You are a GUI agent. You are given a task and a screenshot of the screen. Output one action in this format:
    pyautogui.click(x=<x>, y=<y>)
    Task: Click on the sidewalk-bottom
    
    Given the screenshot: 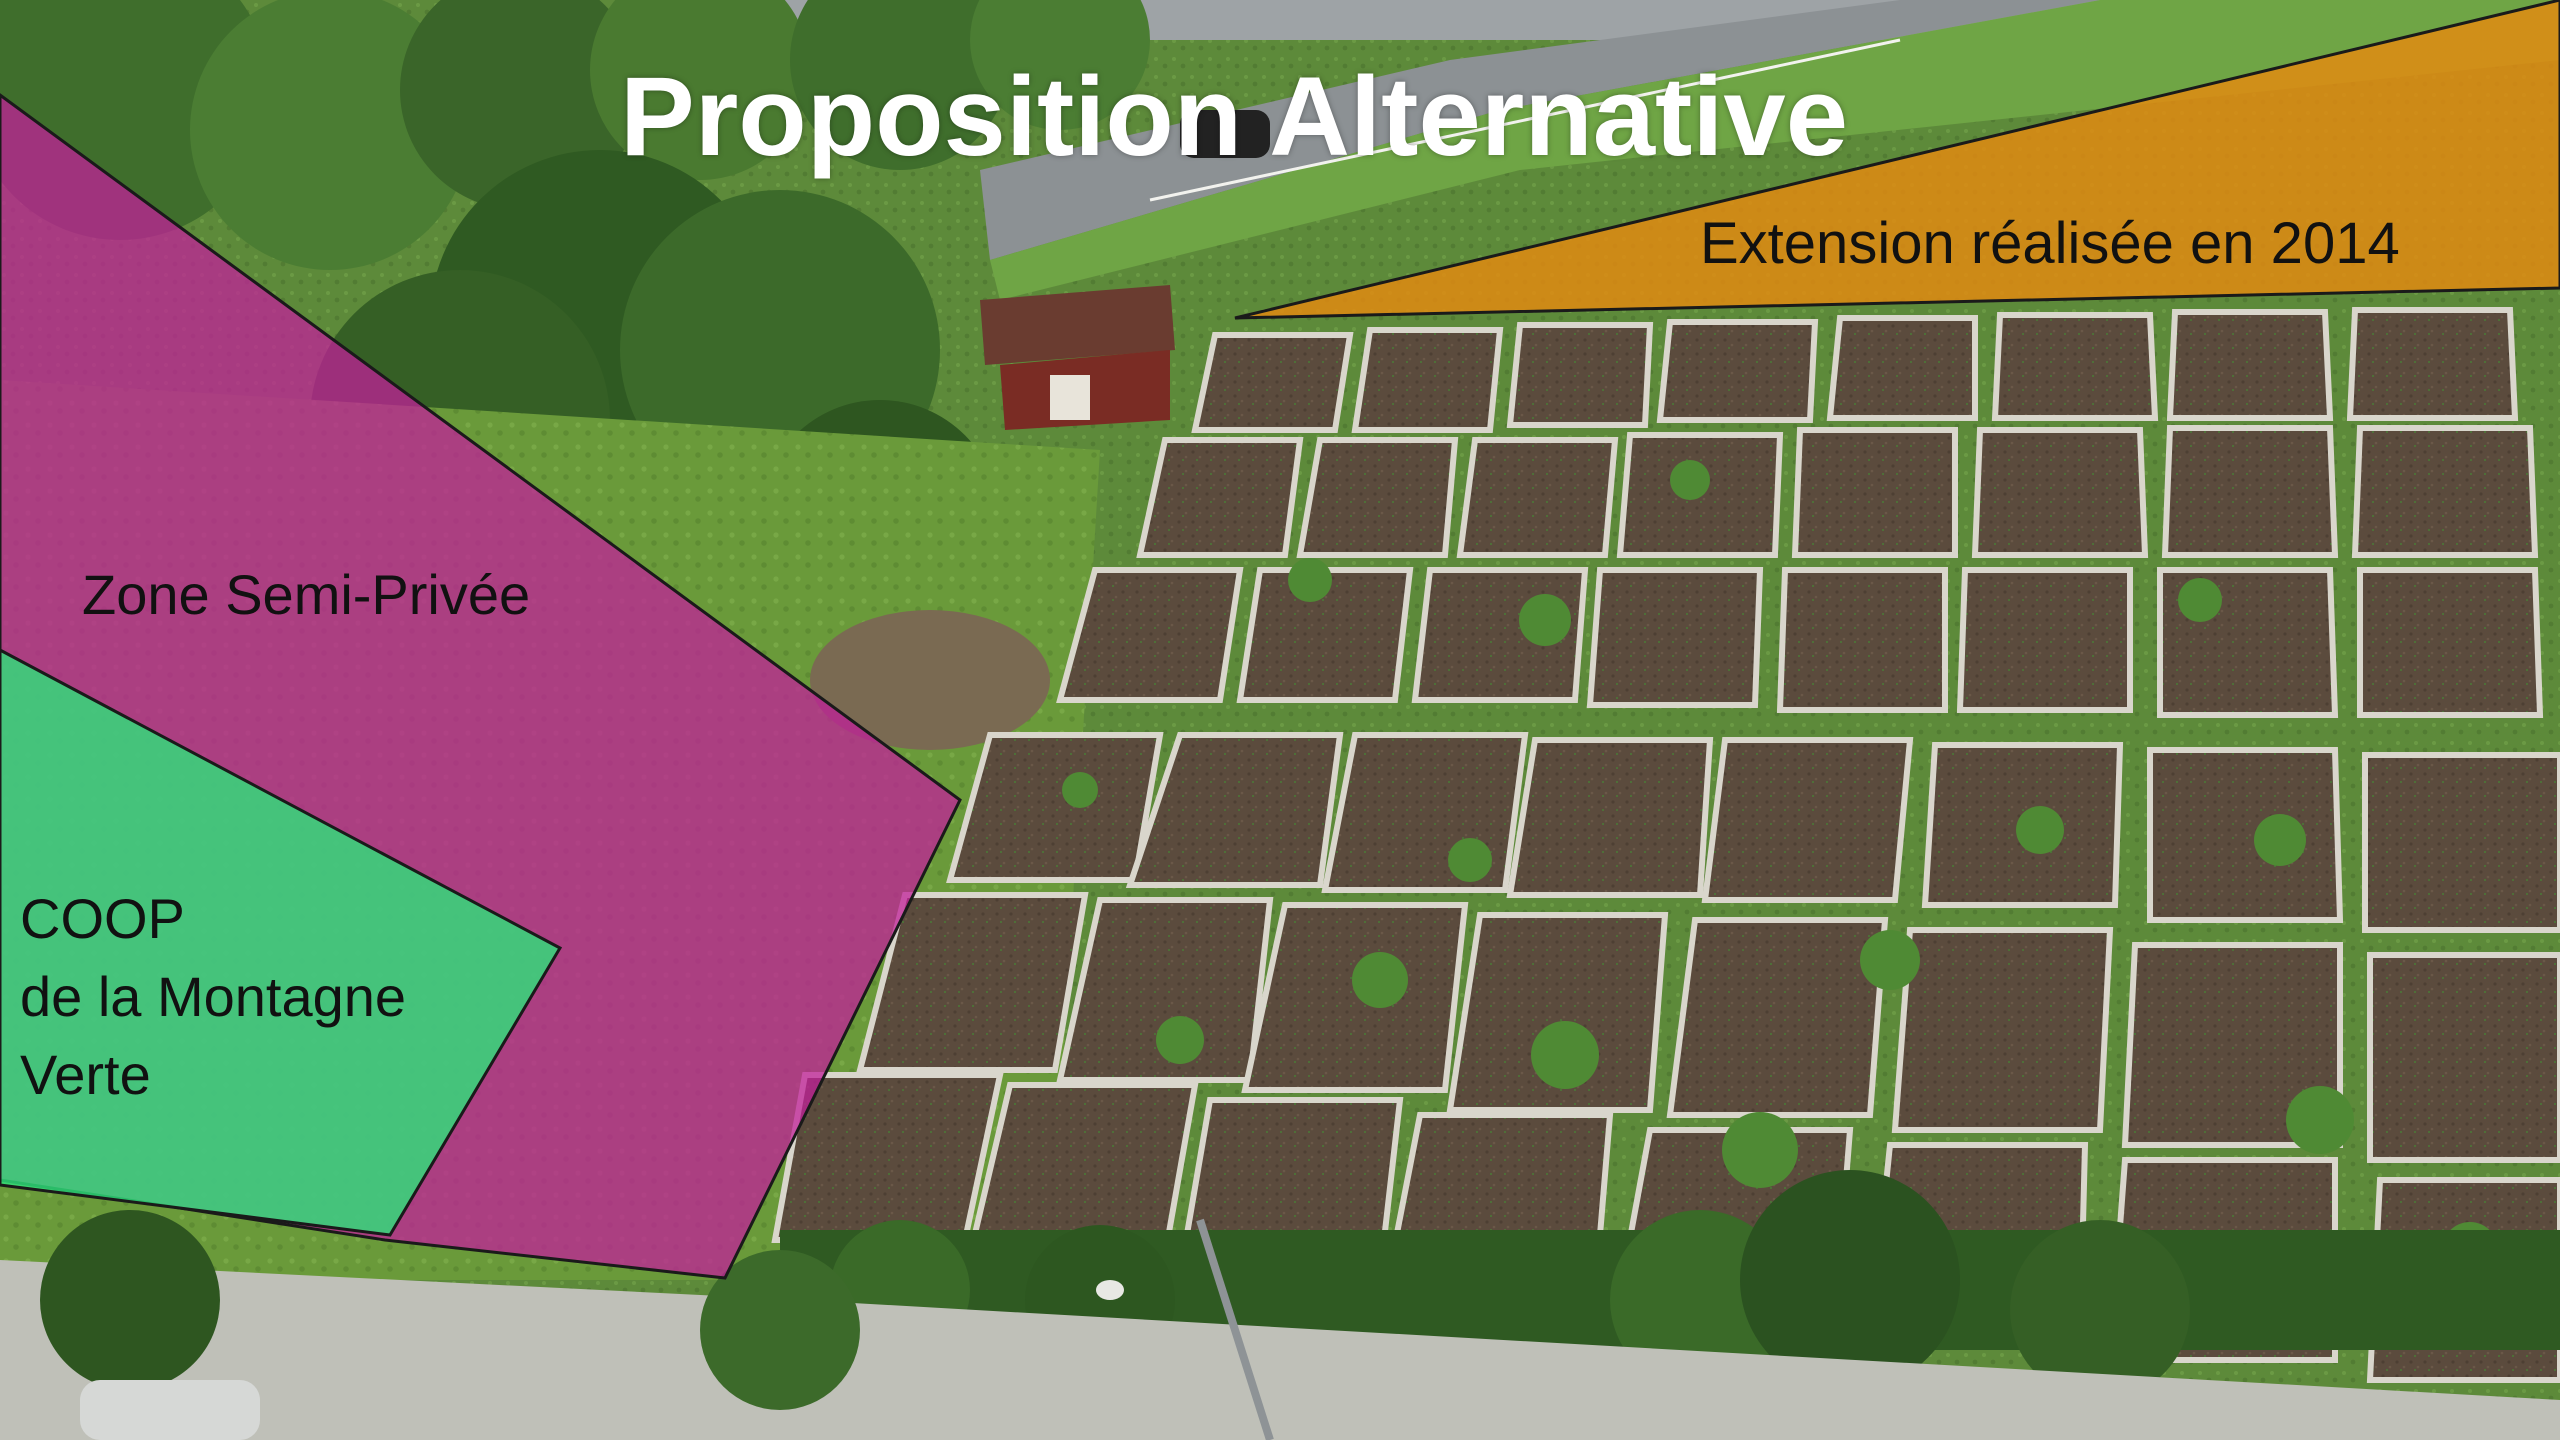 What is the action you would take?
    pyautogui.click(x=1280, y=1350)
    